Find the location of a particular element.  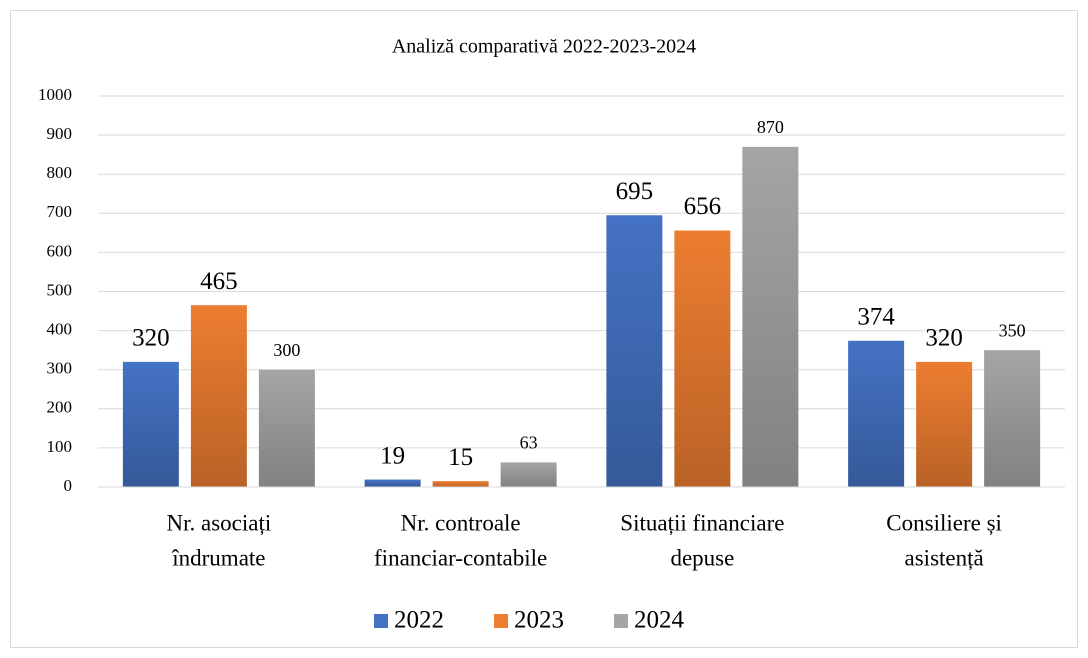

y-tick-label: 300 is located at coordinates (60, 368).